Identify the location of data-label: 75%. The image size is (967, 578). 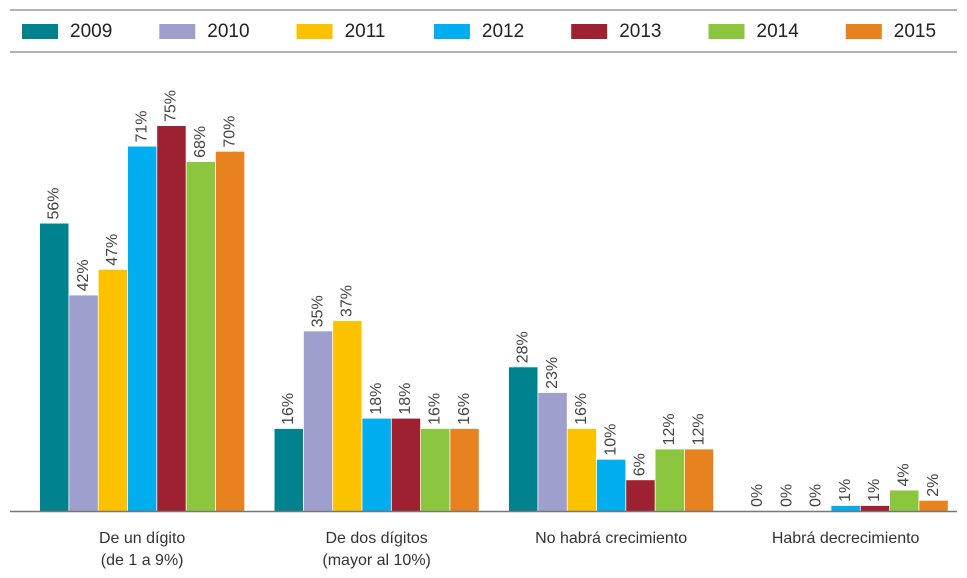
(171, 106).